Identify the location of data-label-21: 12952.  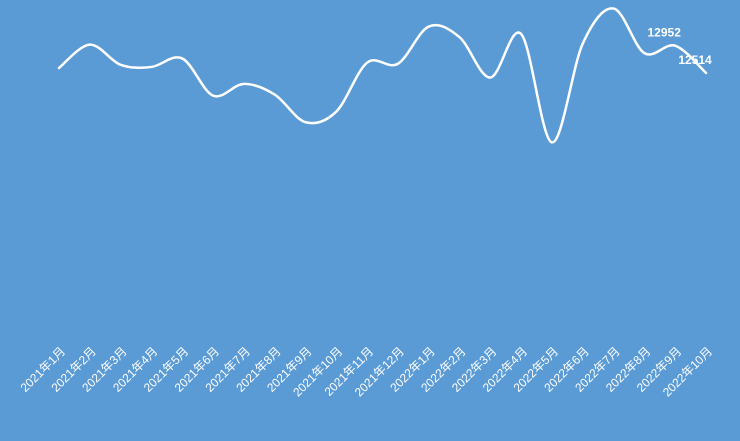
(665, 33).